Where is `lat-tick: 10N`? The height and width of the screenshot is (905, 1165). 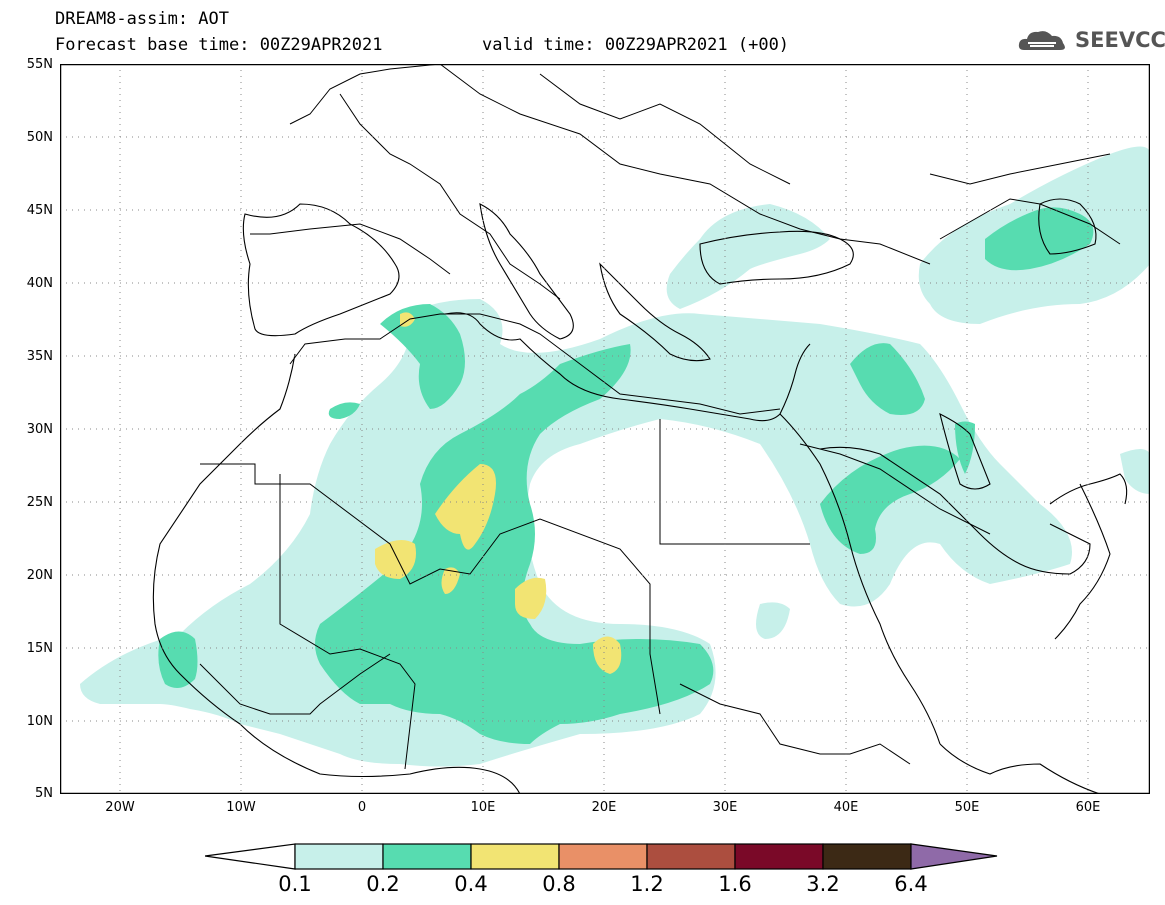 lat-tick: 10N is located at coordinates (39, 721).